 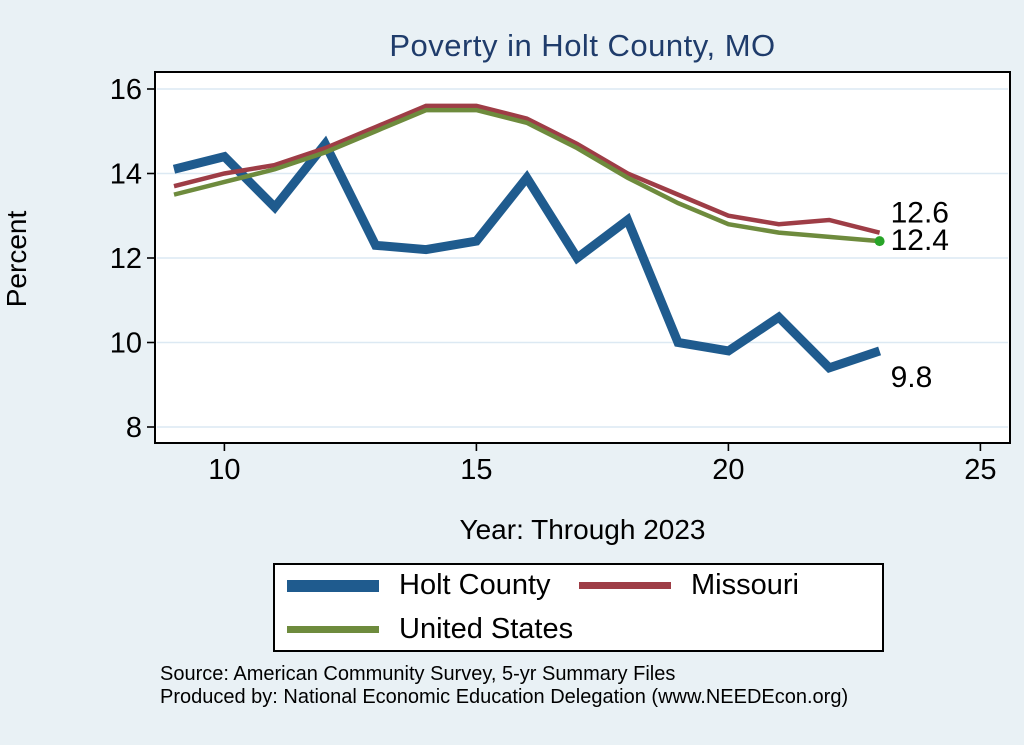 I want to click on y-tick-label-14: 14, so click(x=126, y=175).